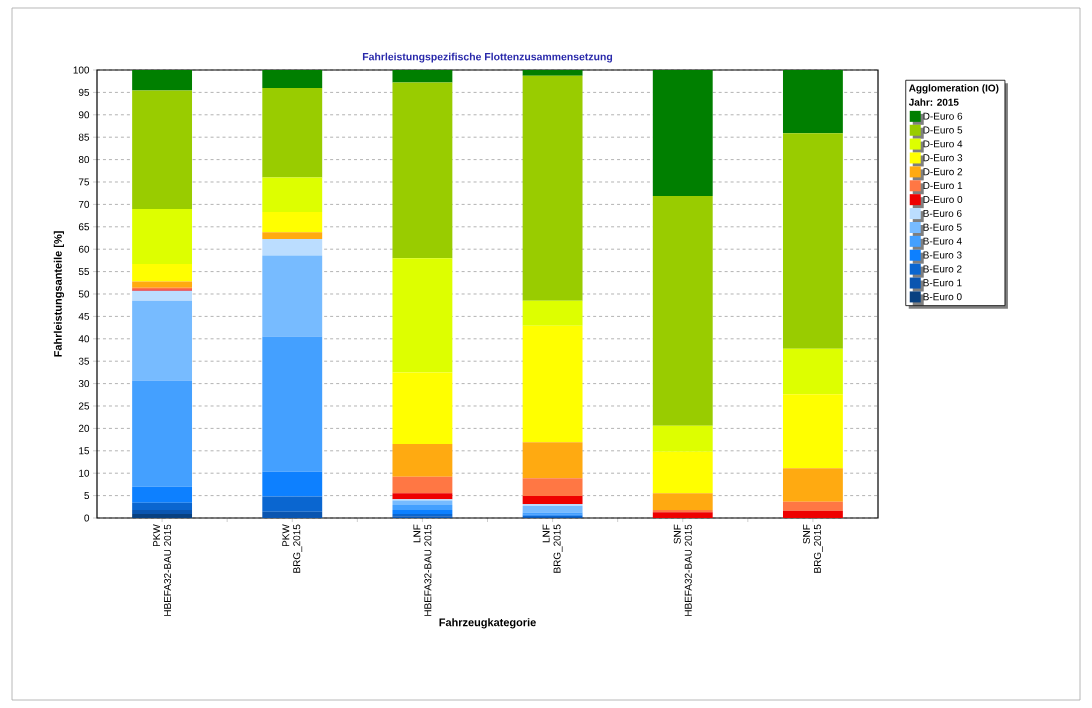  What do you see at coordinates (84, 137) in the screenshot?
I see `y-tick-label: 85` at bounding box center [84, 137].